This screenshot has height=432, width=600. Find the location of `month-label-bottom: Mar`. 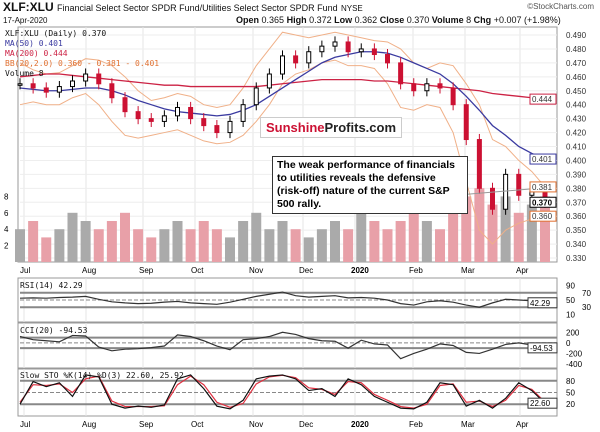

month-label-bottom: Mar is located at coordinates (468, 424).